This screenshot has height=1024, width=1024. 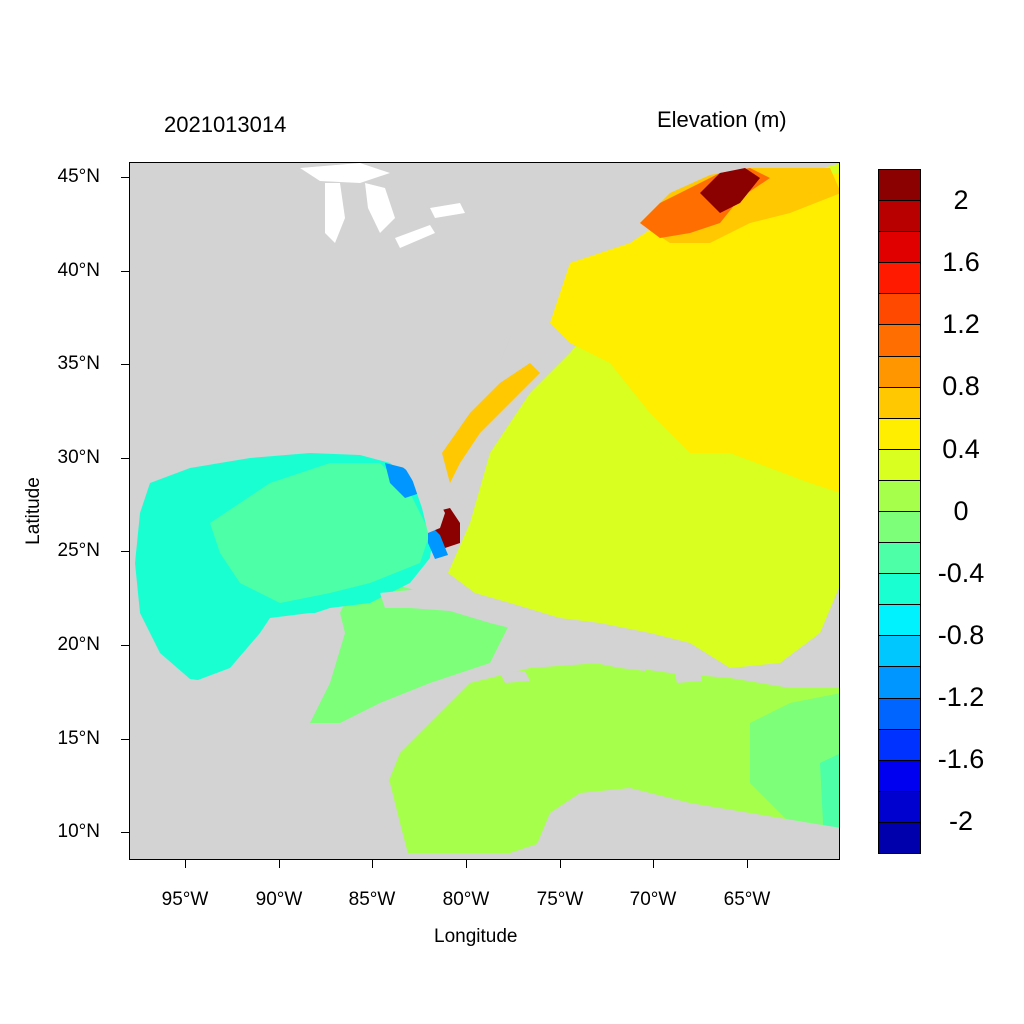 What do you see at coordinates (515, 677) in the screenshot?
I see `jamaica-land` at bounding box center [515, 677].